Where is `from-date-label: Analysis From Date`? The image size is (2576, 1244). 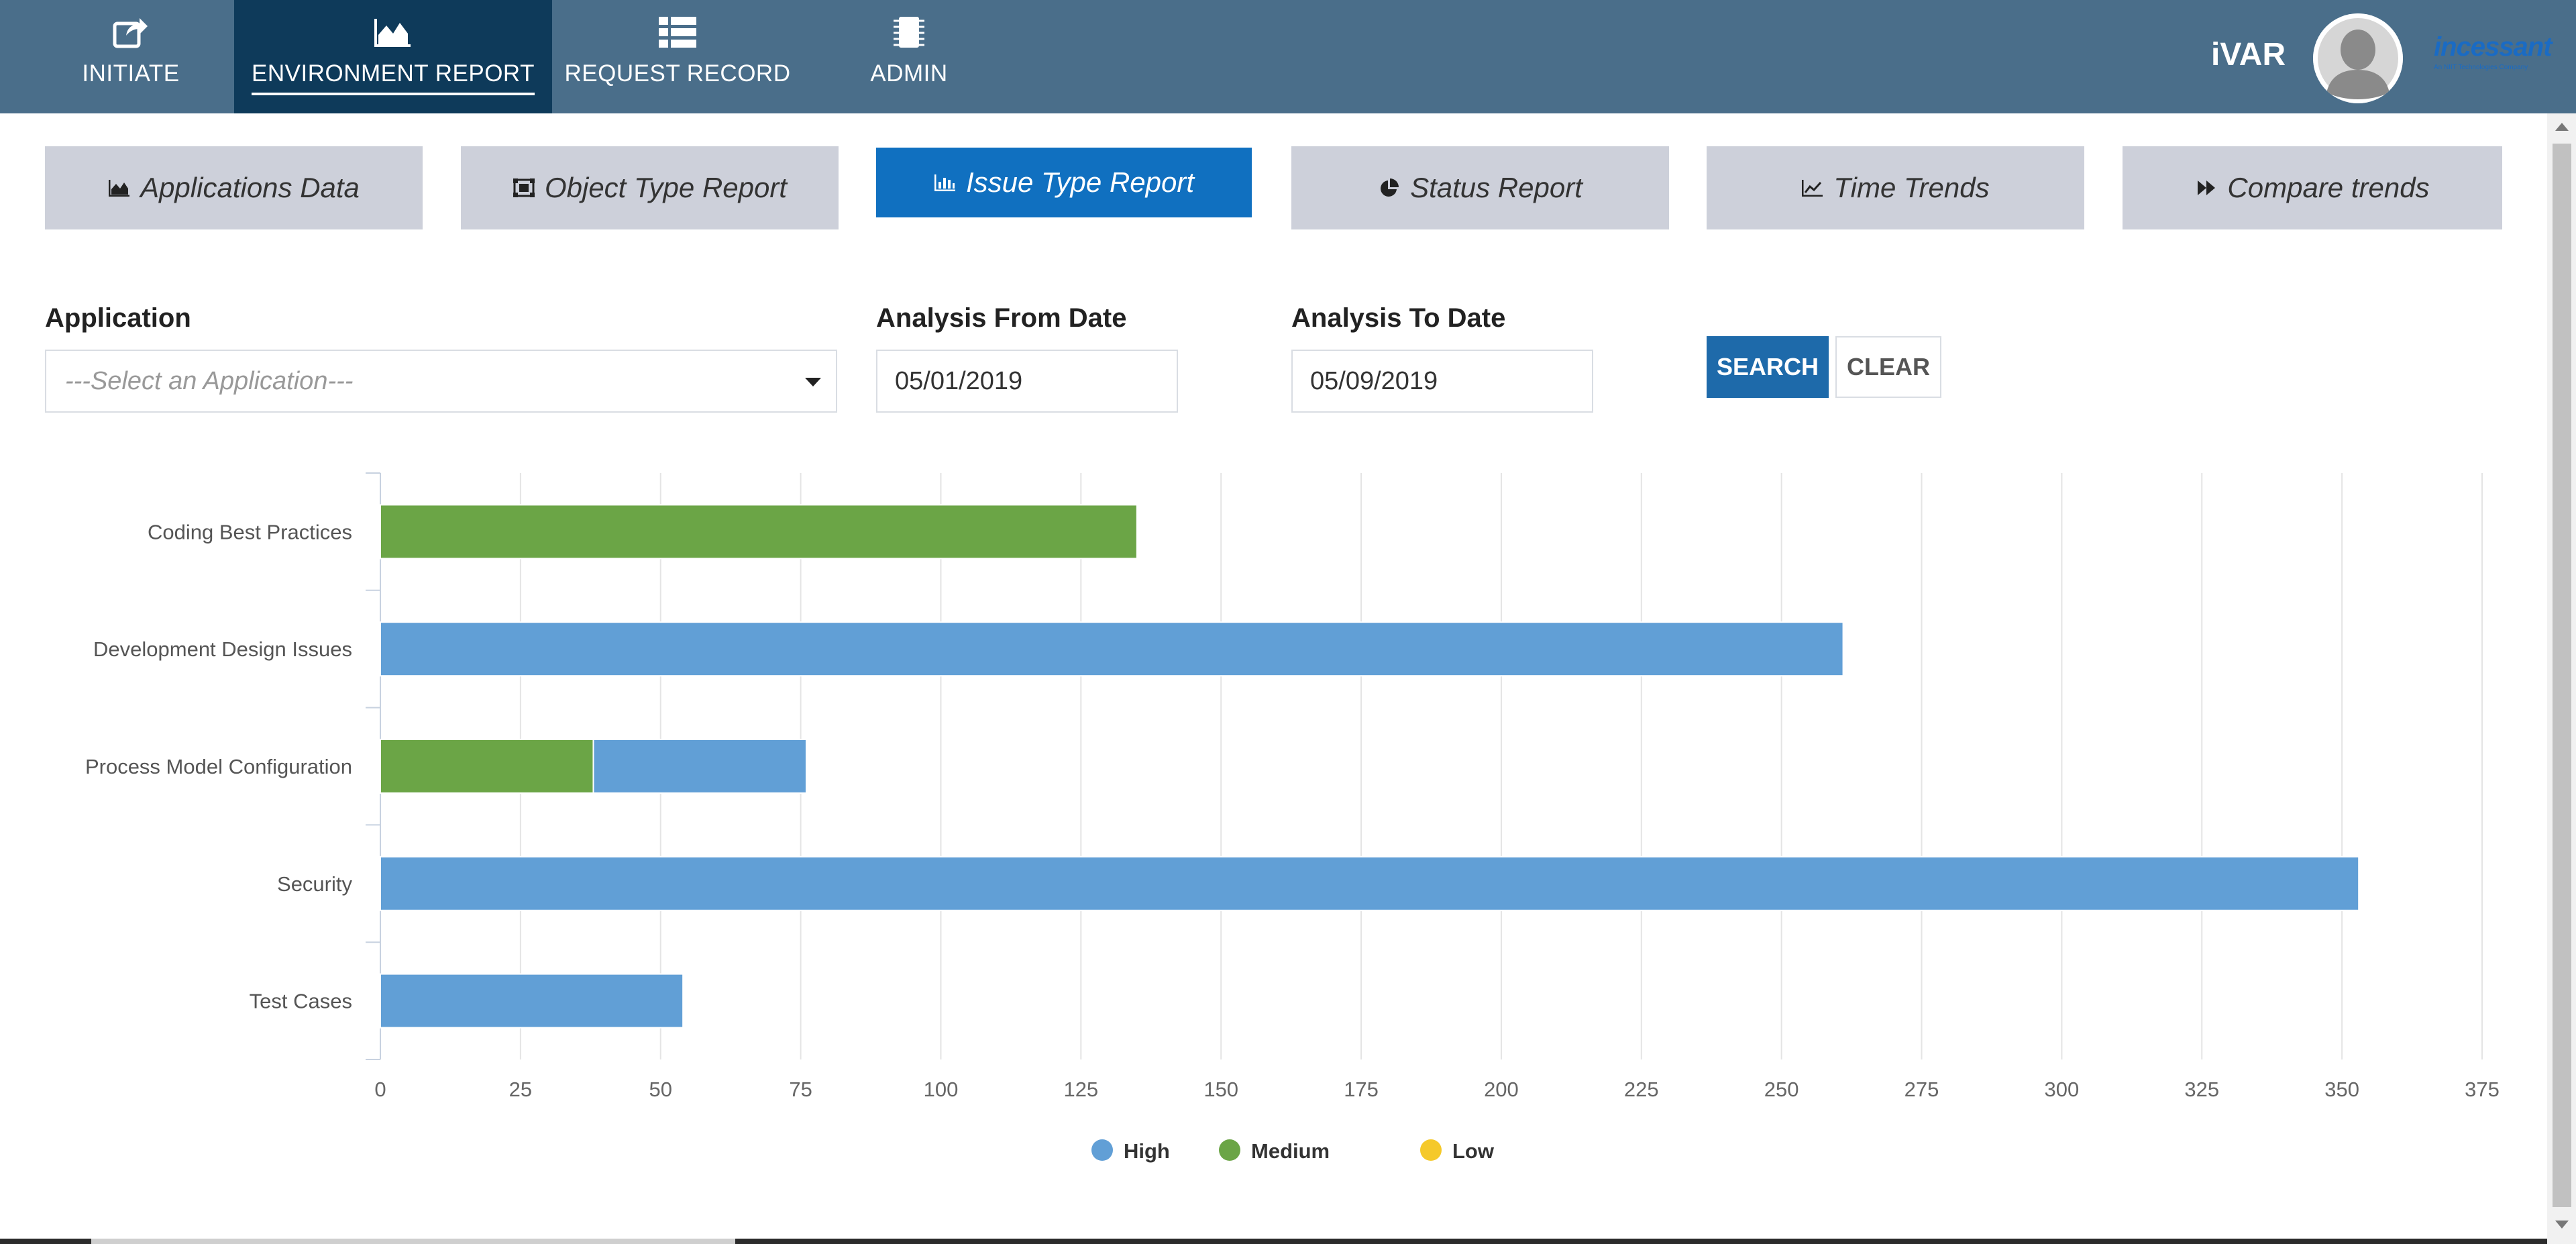 from-date-label: Analysis From Date is located at coordinates (1001, 318).